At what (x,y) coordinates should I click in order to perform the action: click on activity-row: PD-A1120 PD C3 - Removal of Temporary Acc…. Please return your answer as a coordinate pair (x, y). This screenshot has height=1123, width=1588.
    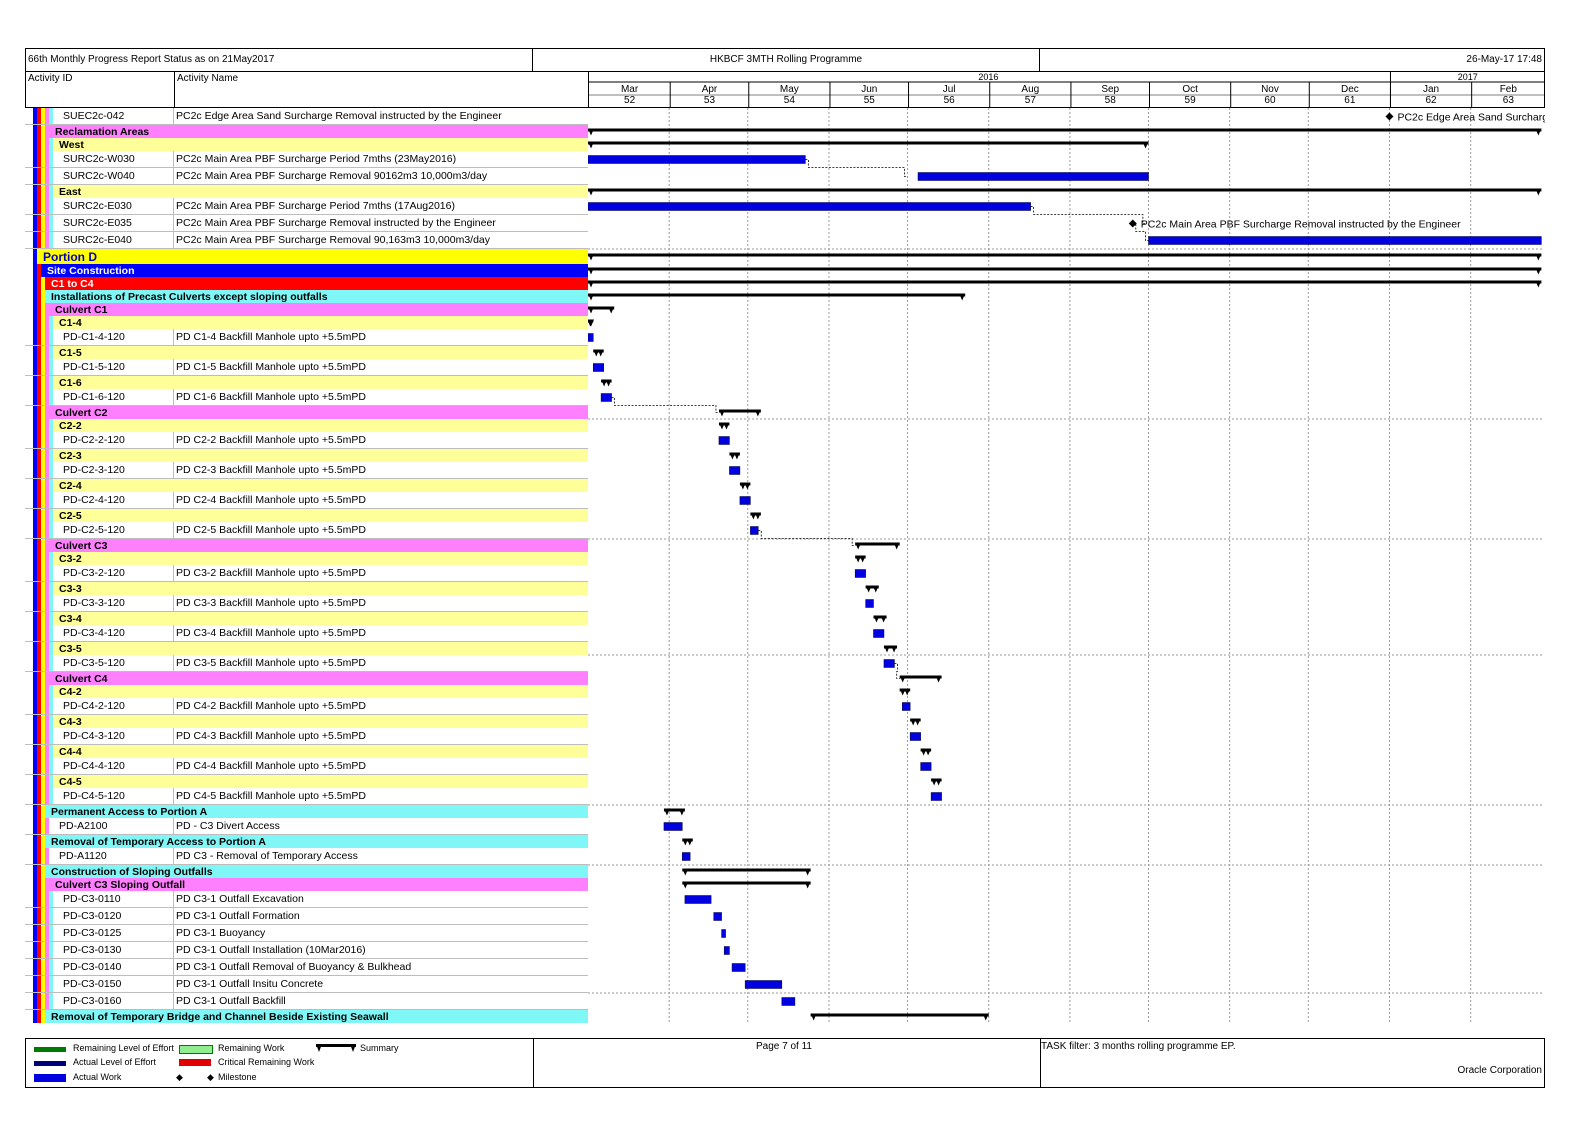
    Looking at the image, I should click on (306, 856).